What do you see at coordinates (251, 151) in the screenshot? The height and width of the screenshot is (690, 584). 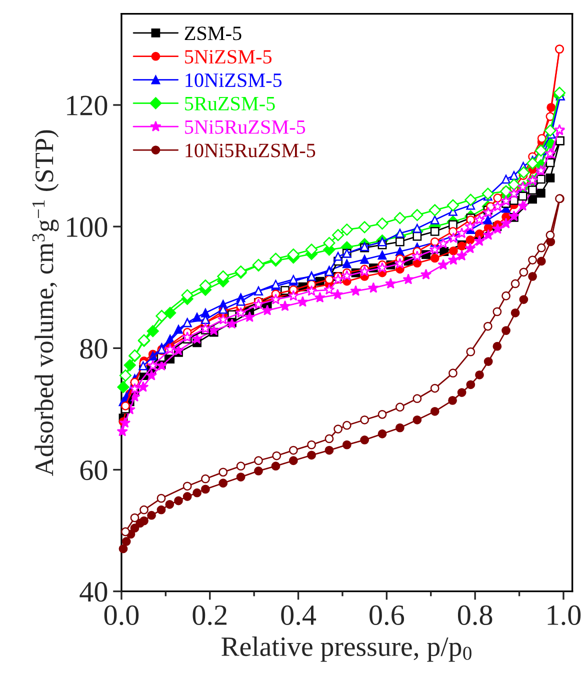 I see `legend-label: 10Ni5RuZSM-5` at bounding box center [251, 151].